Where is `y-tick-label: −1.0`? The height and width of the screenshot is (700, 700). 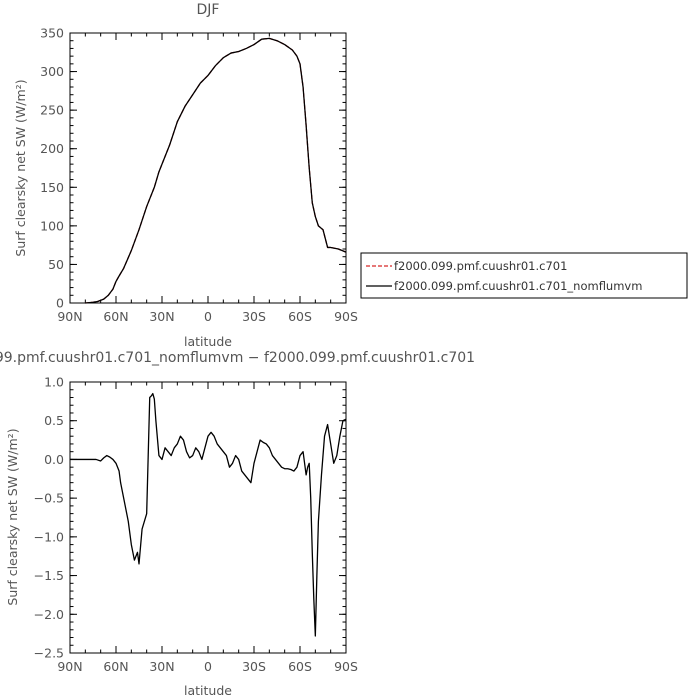
y-tick-label: −1.0 is located at coordinates (49, 536).